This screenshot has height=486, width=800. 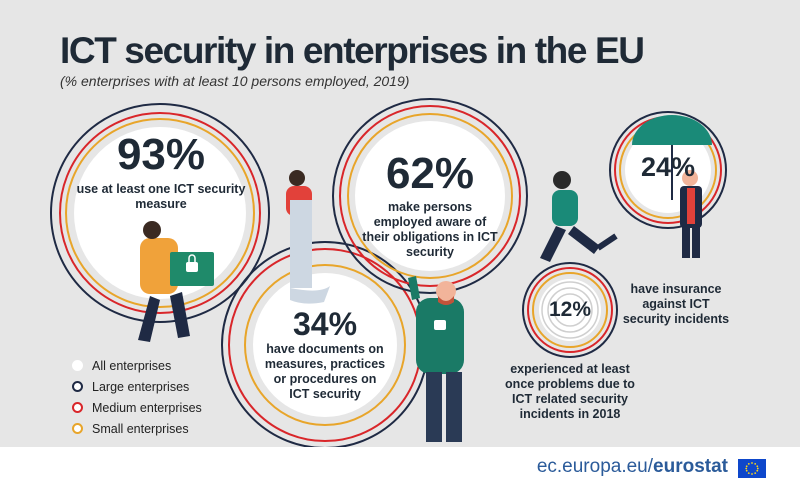 What do you see at coordinates (570, 414) in the screenshot?
I see `stat-12-desc-line: incidents in 2018` at bounding box center [570, 414].